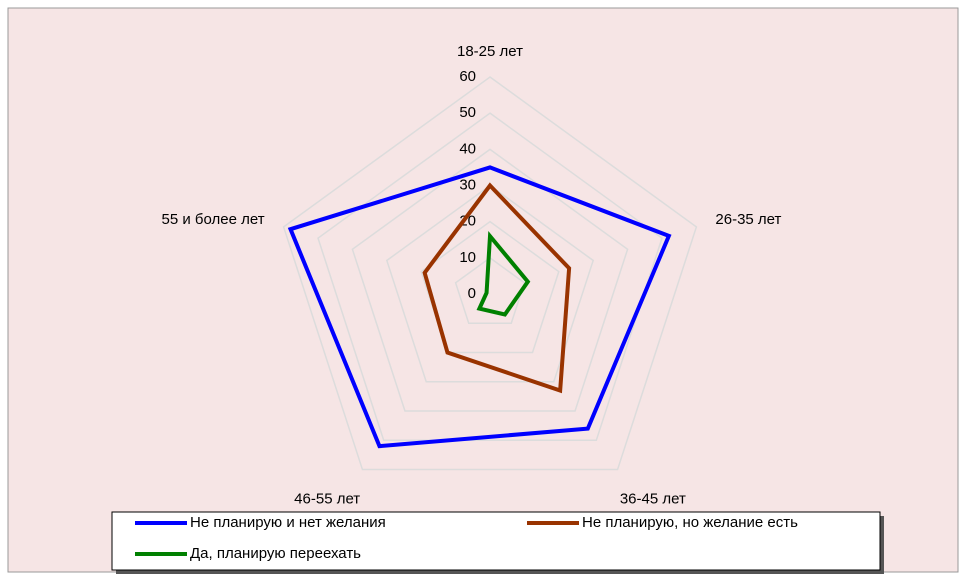 The image size is (966, 585). Describe the element at coordinates (213, 219) in the screenshot. I see `category-label: 55 и более лет` at that location.